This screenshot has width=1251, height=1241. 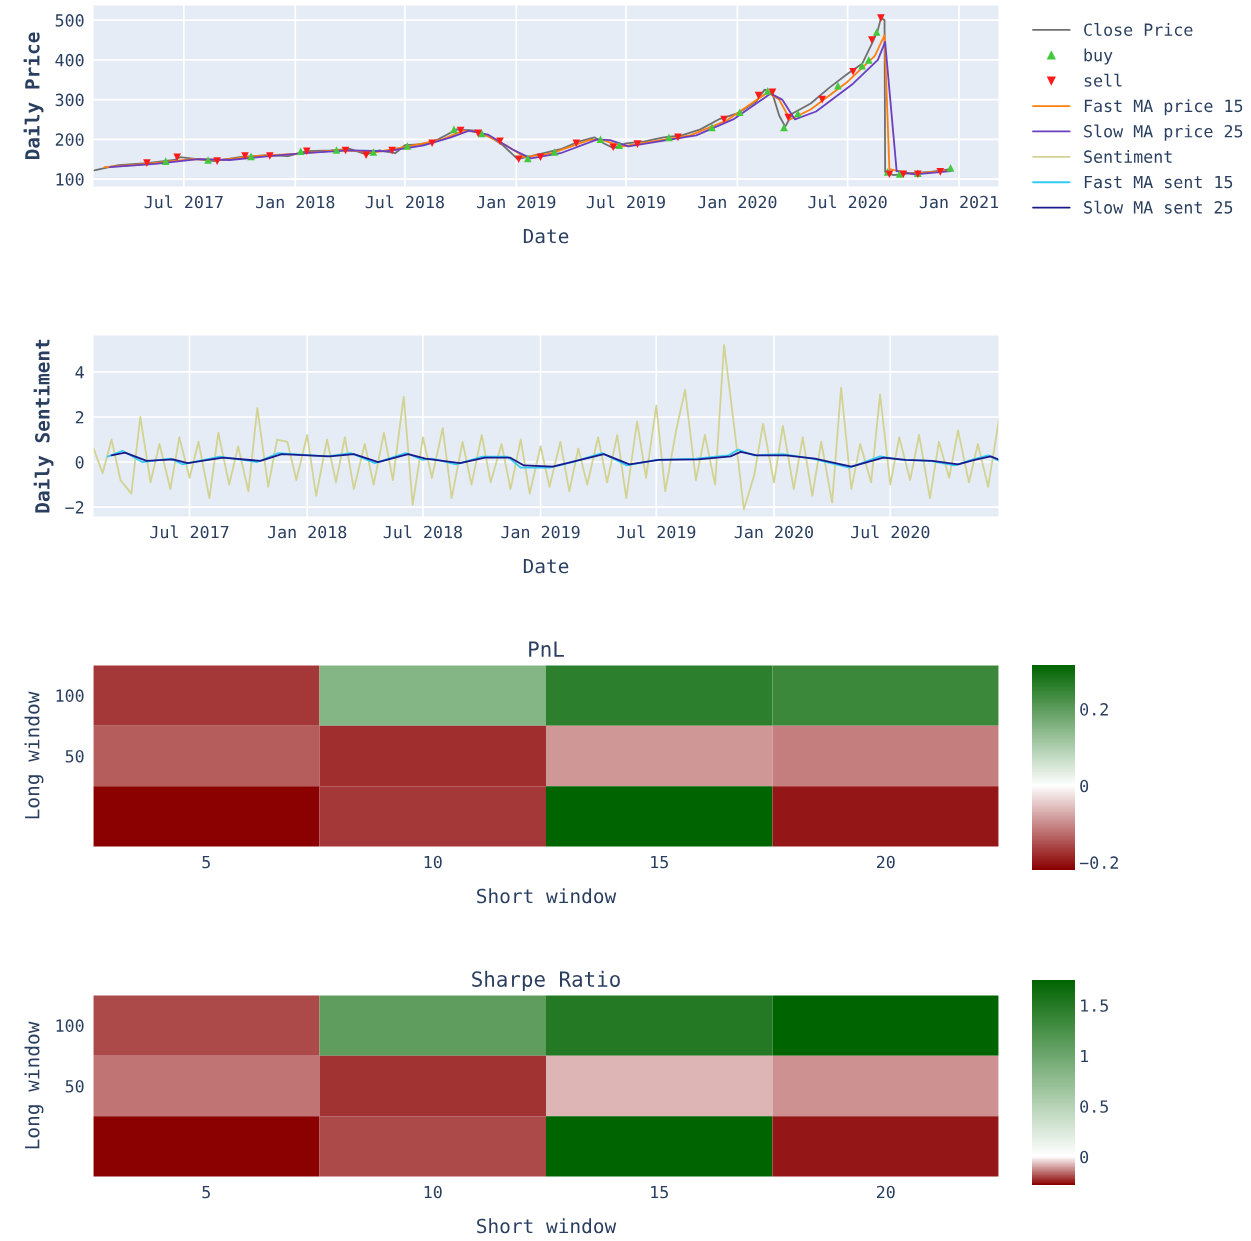 I want to click on y-tick-label: 500, so click(x=69, y=20).